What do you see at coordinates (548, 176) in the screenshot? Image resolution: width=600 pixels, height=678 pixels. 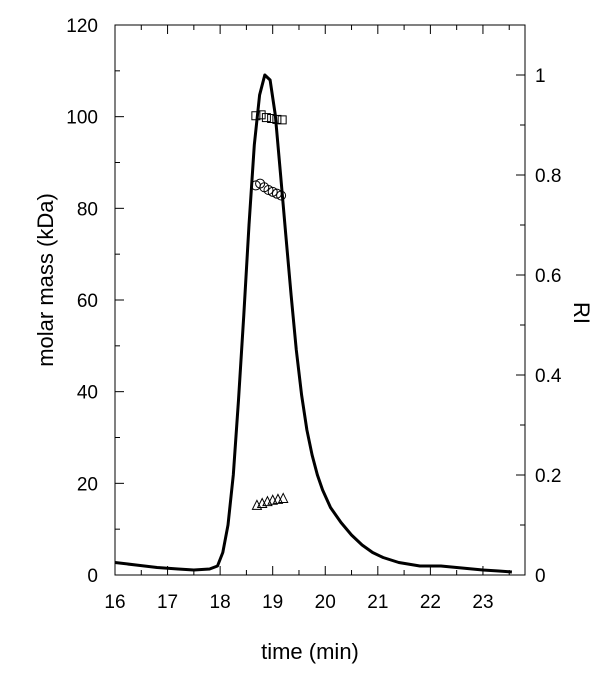 I see `y-right-tick-label: 0.8` at bounding box center [548, 176].